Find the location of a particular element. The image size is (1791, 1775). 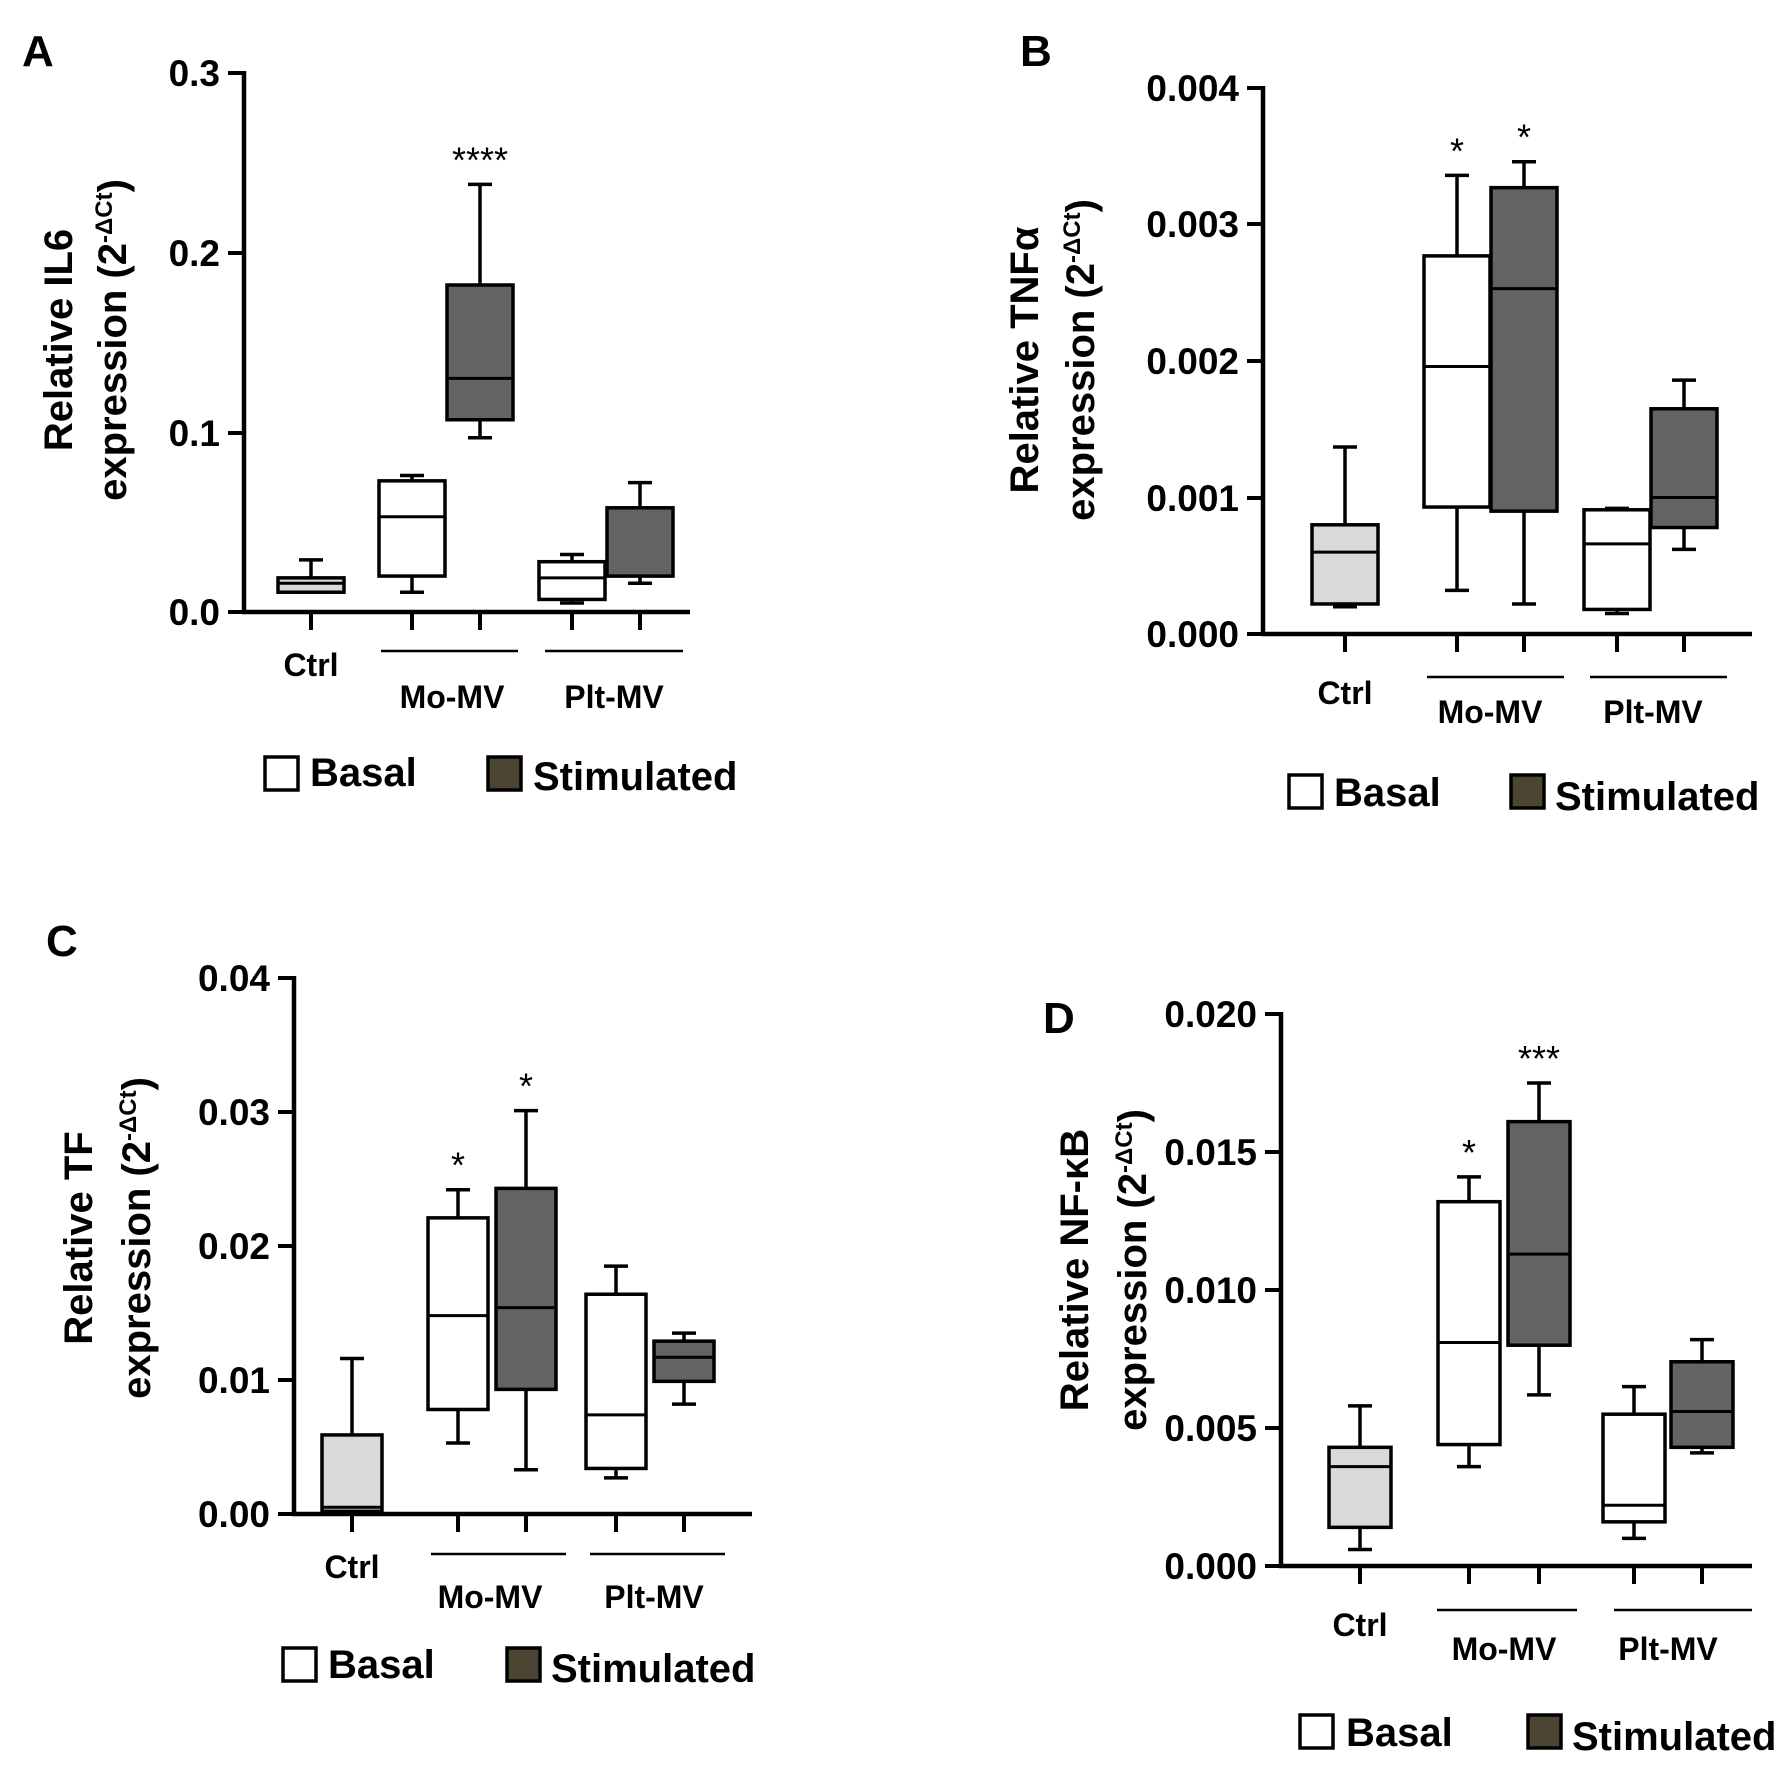

y-tick-label: 0.010 is located at coordinates (1210, 1290).